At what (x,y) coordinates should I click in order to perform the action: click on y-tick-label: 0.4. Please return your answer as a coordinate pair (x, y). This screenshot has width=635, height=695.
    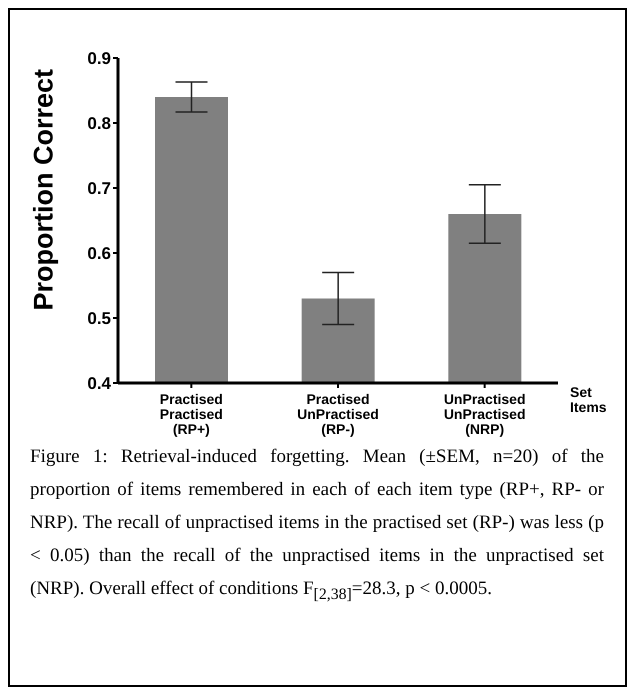
    Looking at the image, I should click on (99, 384).